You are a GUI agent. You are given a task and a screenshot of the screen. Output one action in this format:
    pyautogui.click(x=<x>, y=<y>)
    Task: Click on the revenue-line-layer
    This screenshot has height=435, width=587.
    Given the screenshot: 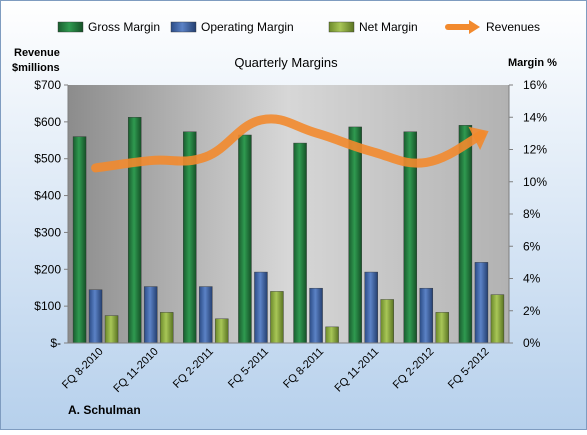 What is the action you would take?
    pyautogui.click(x=290, y=143)
    